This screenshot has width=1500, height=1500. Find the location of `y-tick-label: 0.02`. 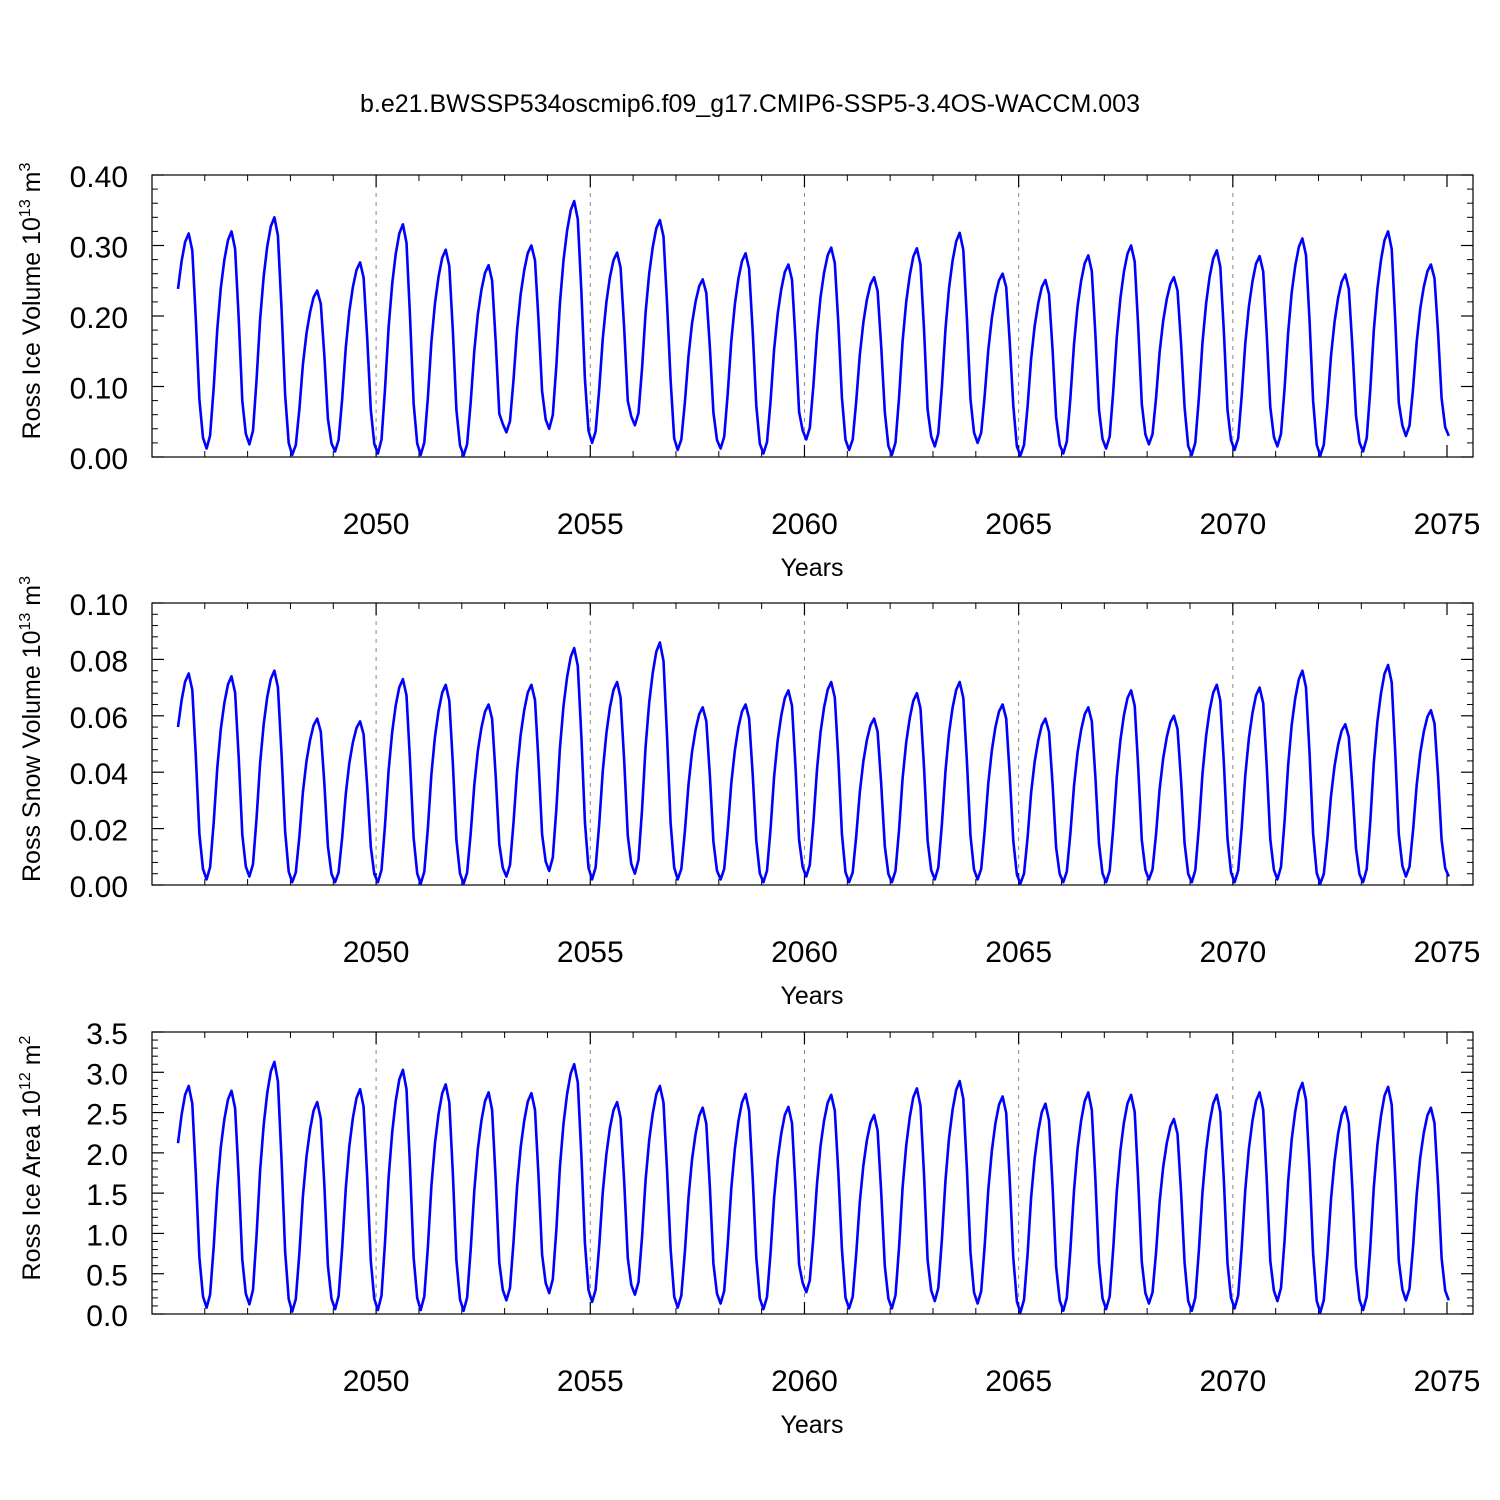

y-tick-label: 0.02 is located at coordinates (99, 831).